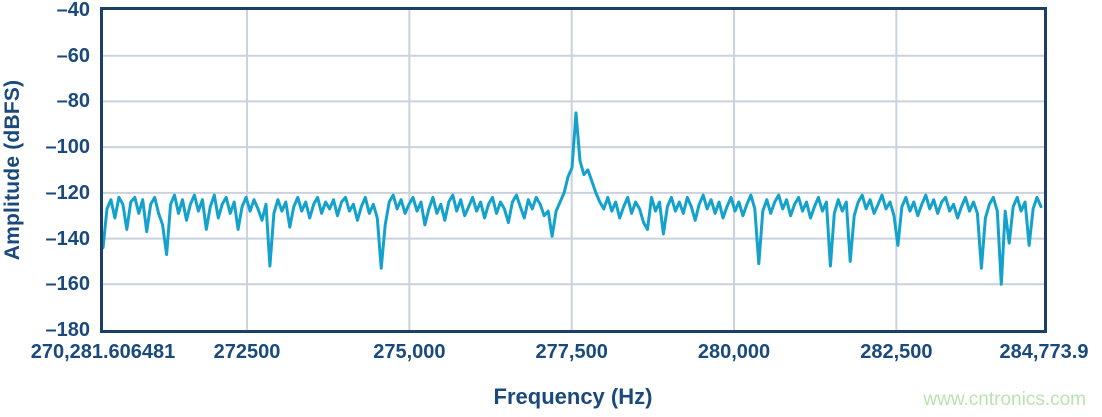 The height and width of the screenshot is (417, 1102). What do you see at coordinates (73, 101) in the screenshot?
I see `y-tick-label: –80` at bounding box center [73, 101].